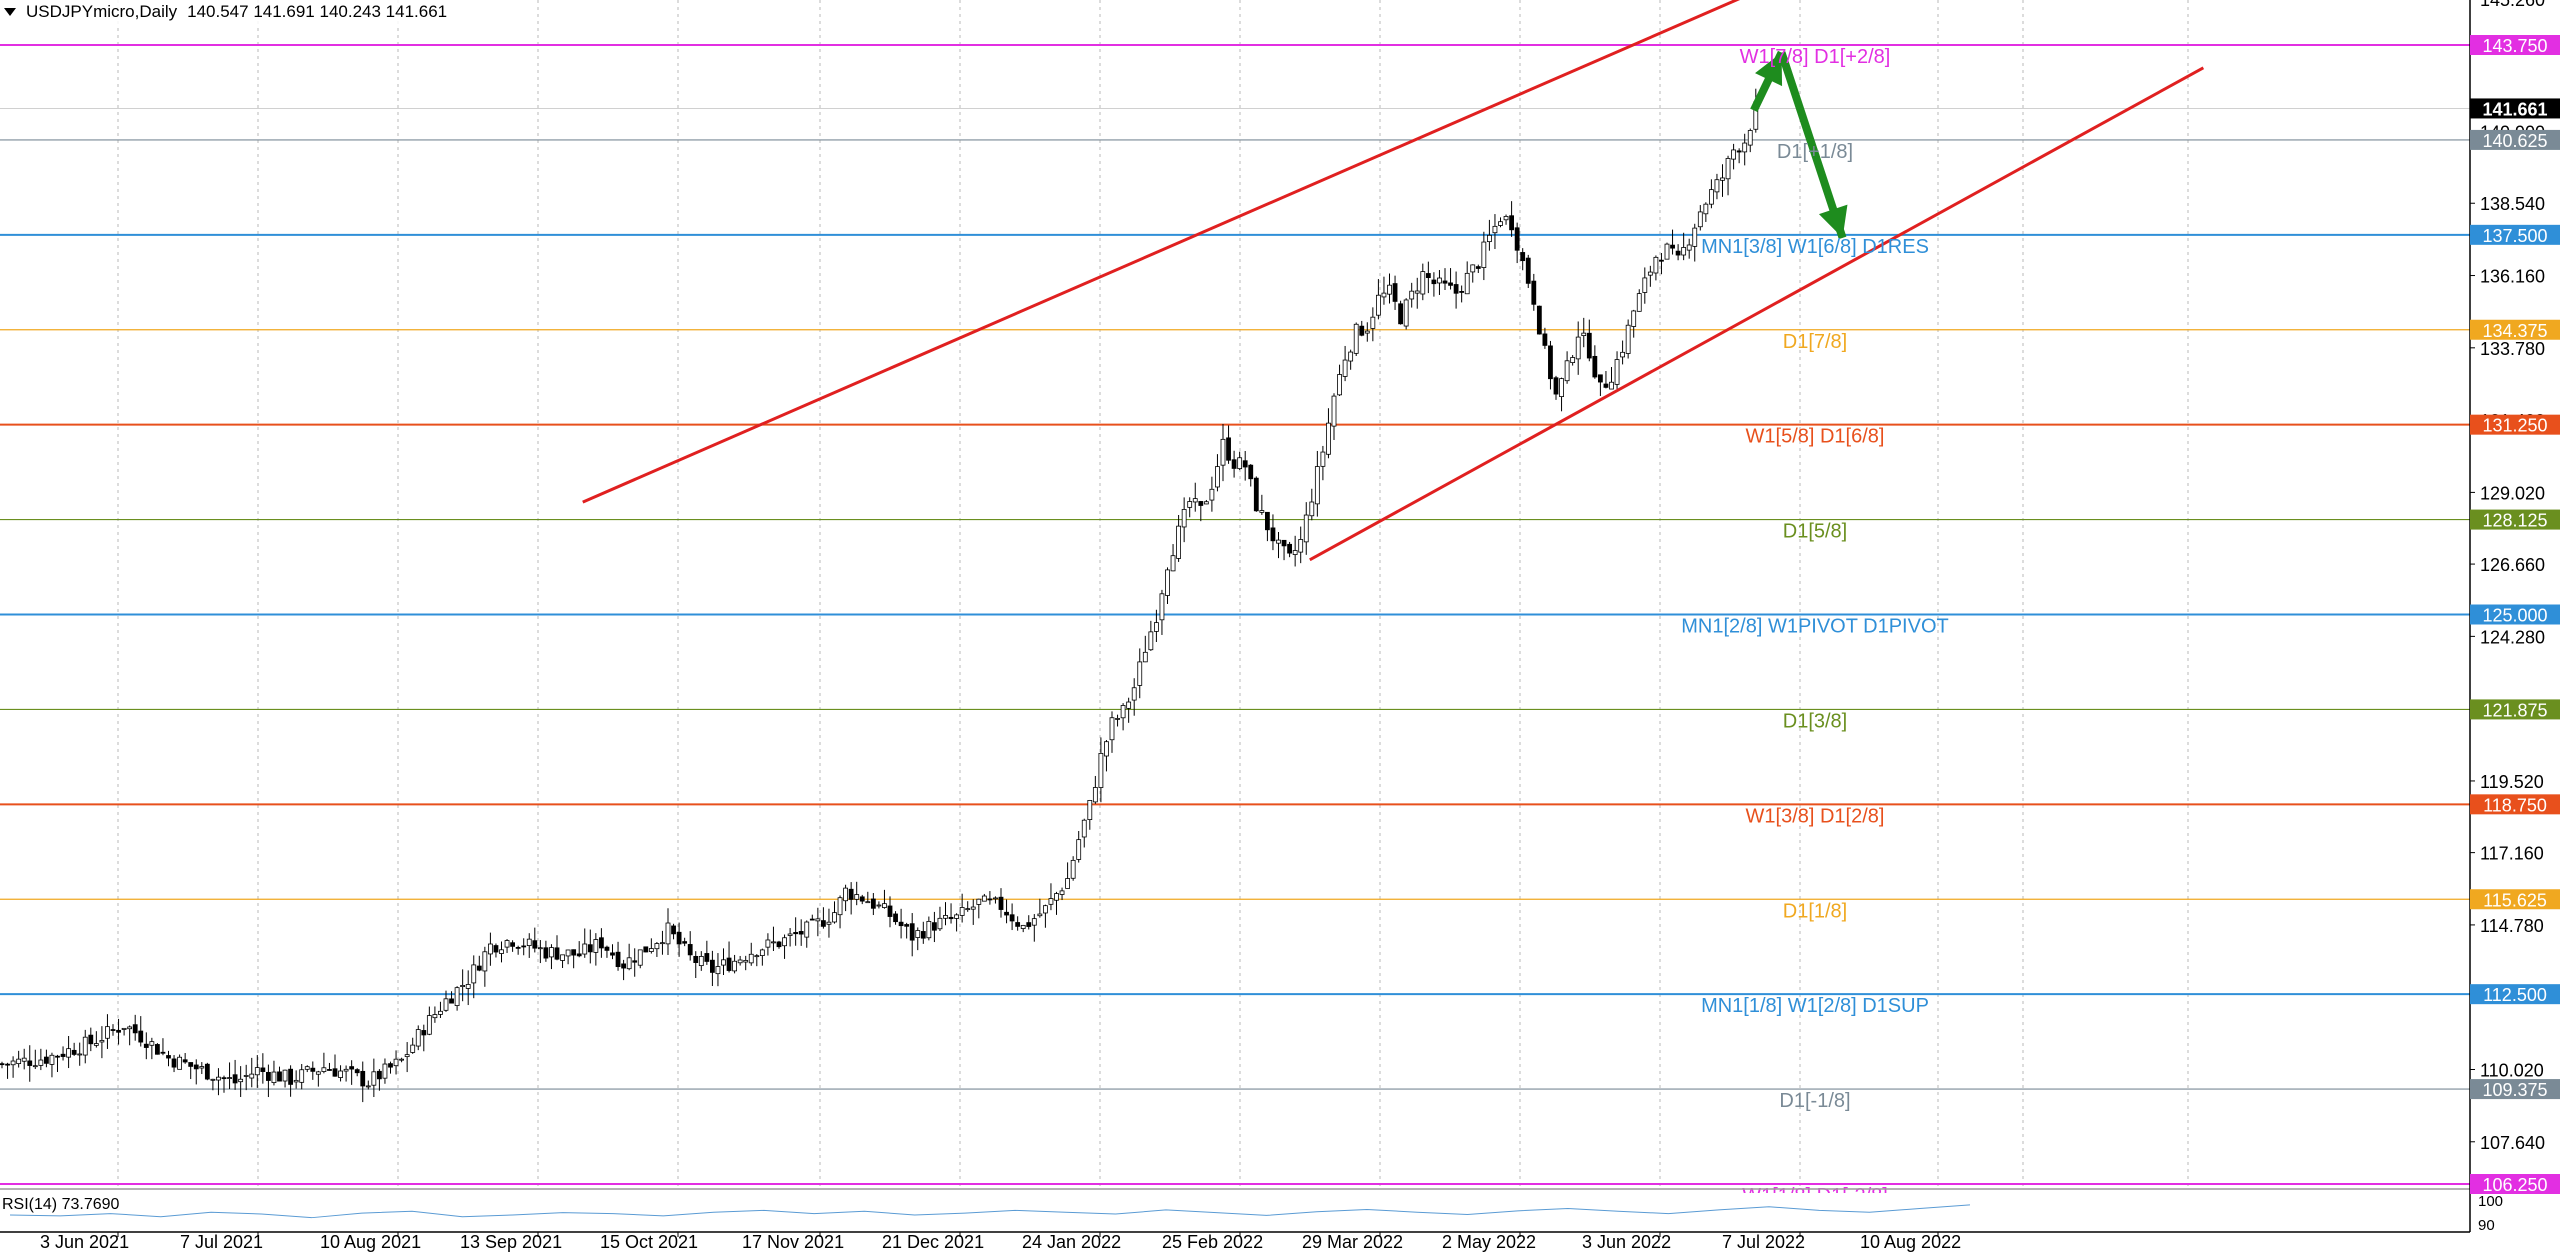  I want to click on price-level-badge: 115.625, so click(2515, 899).